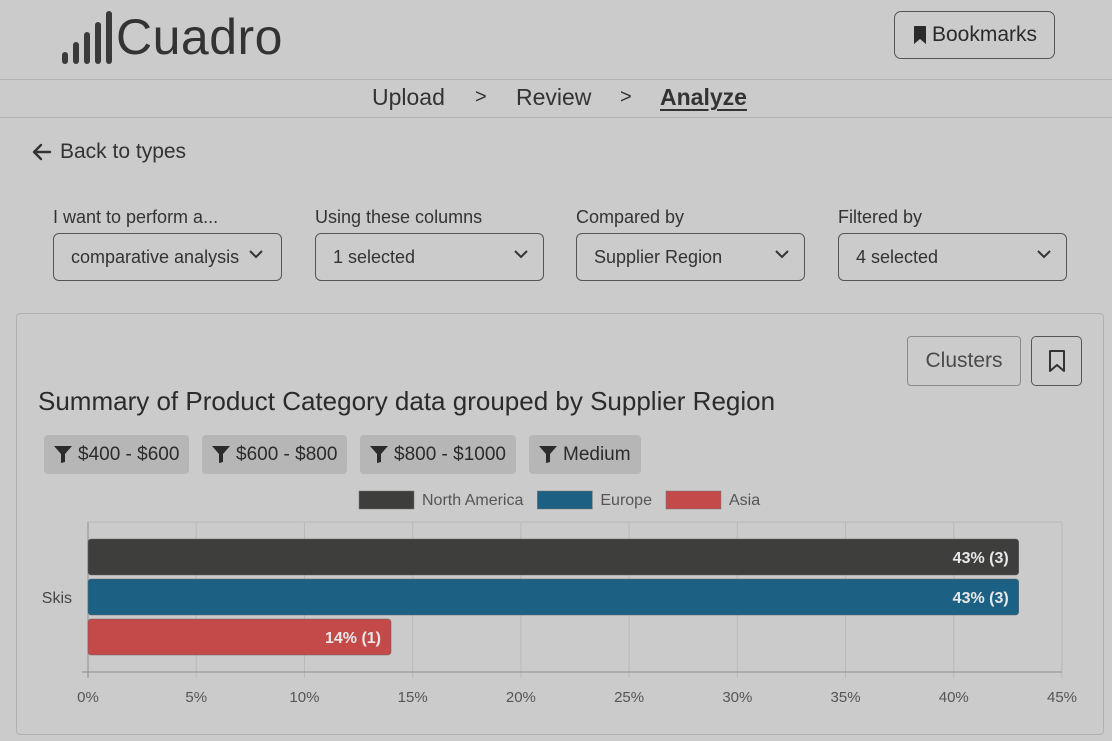 The height and width of the screenshot is (741, 1112). Describe the element at coordinates (57, 598) in the screenshot. I see `category-label: Skis` at that location.